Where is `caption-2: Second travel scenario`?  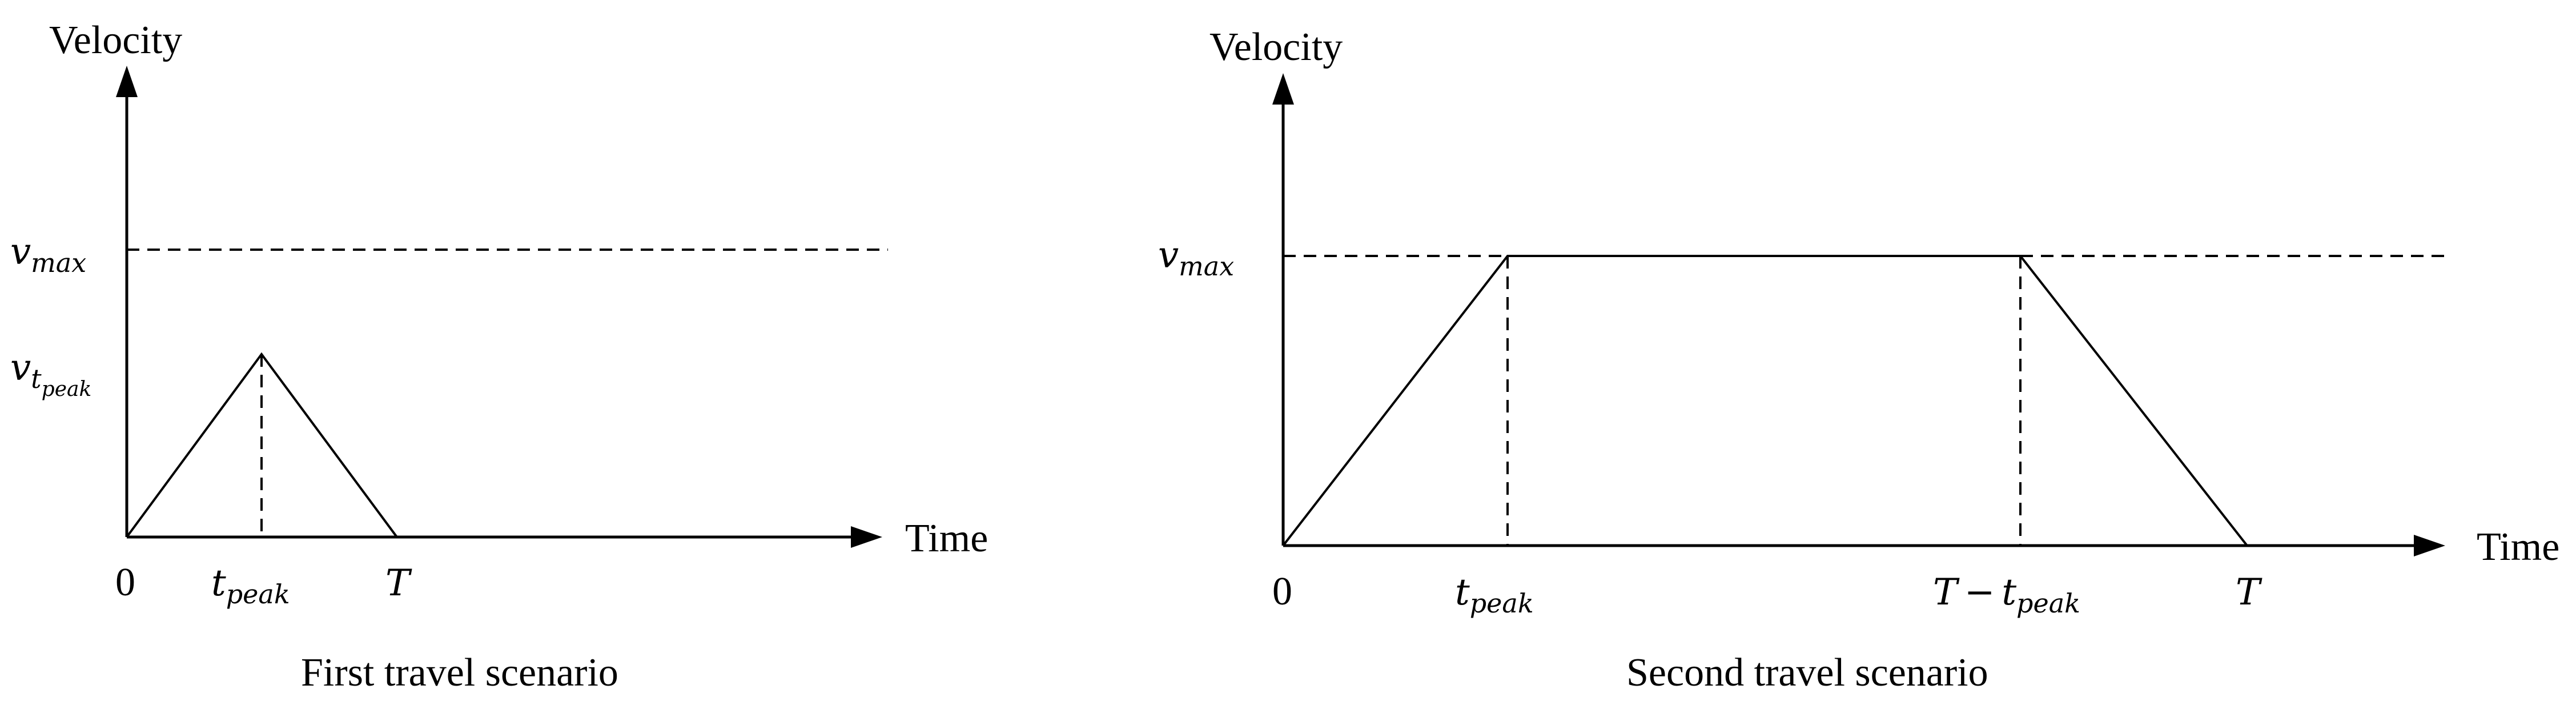
caption-2: Second travel scenario is located at coordinates (1807, 673).